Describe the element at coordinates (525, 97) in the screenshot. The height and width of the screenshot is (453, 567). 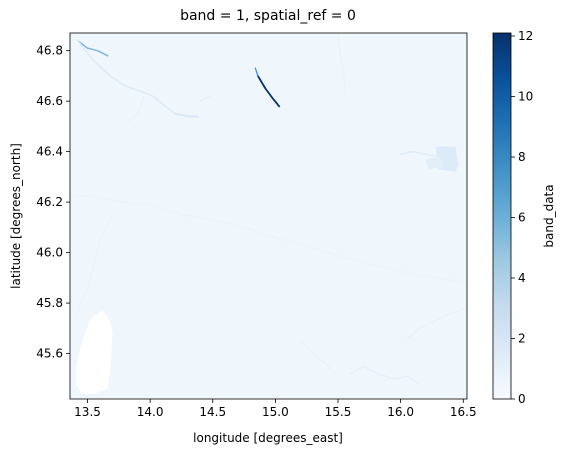
I see `colorbar-tick-label: 10` at that location.